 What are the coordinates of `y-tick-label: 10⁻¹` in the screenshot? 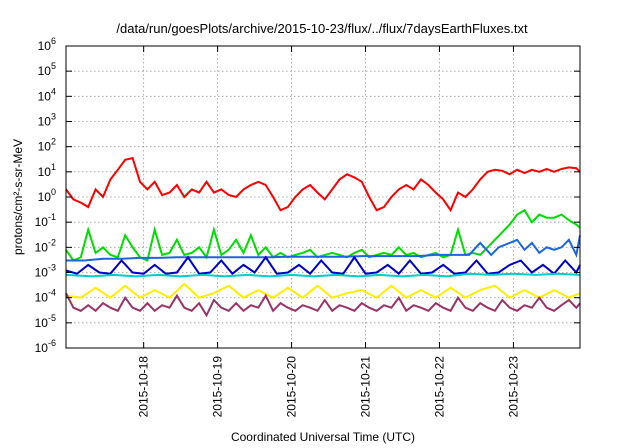 It's located at (45, 220).